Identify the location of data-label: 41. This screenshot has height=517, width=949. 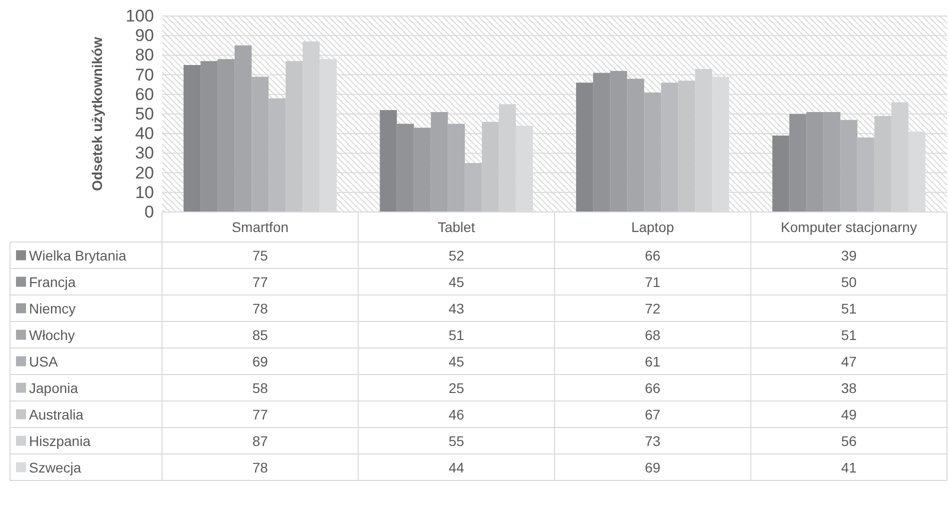
(849, 467).